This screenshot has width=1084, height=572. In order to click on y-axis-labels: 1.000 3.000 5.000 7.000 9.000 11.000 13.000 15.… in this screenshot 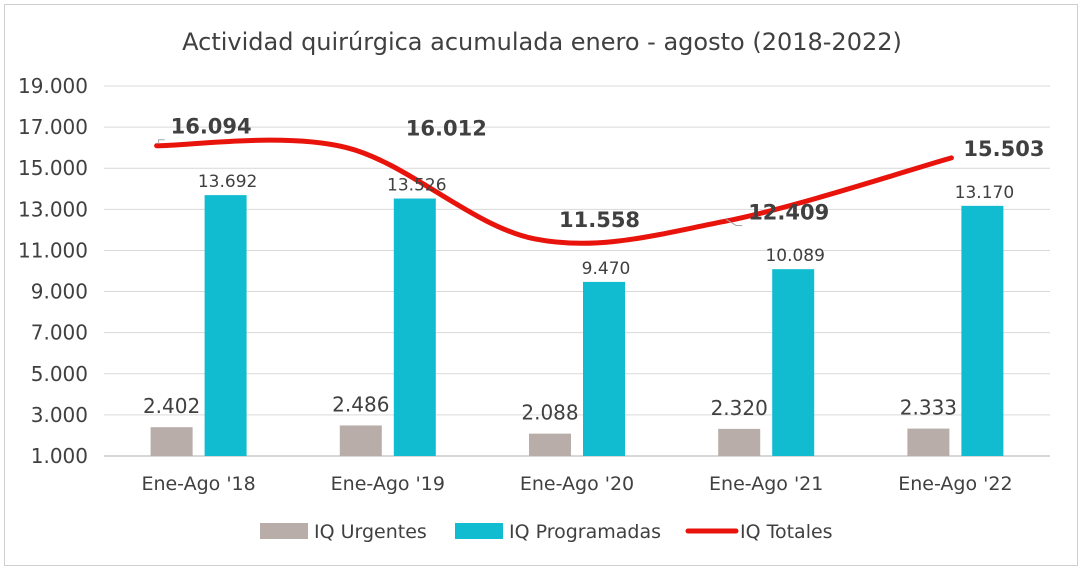, I will do `click(53, 271)`.